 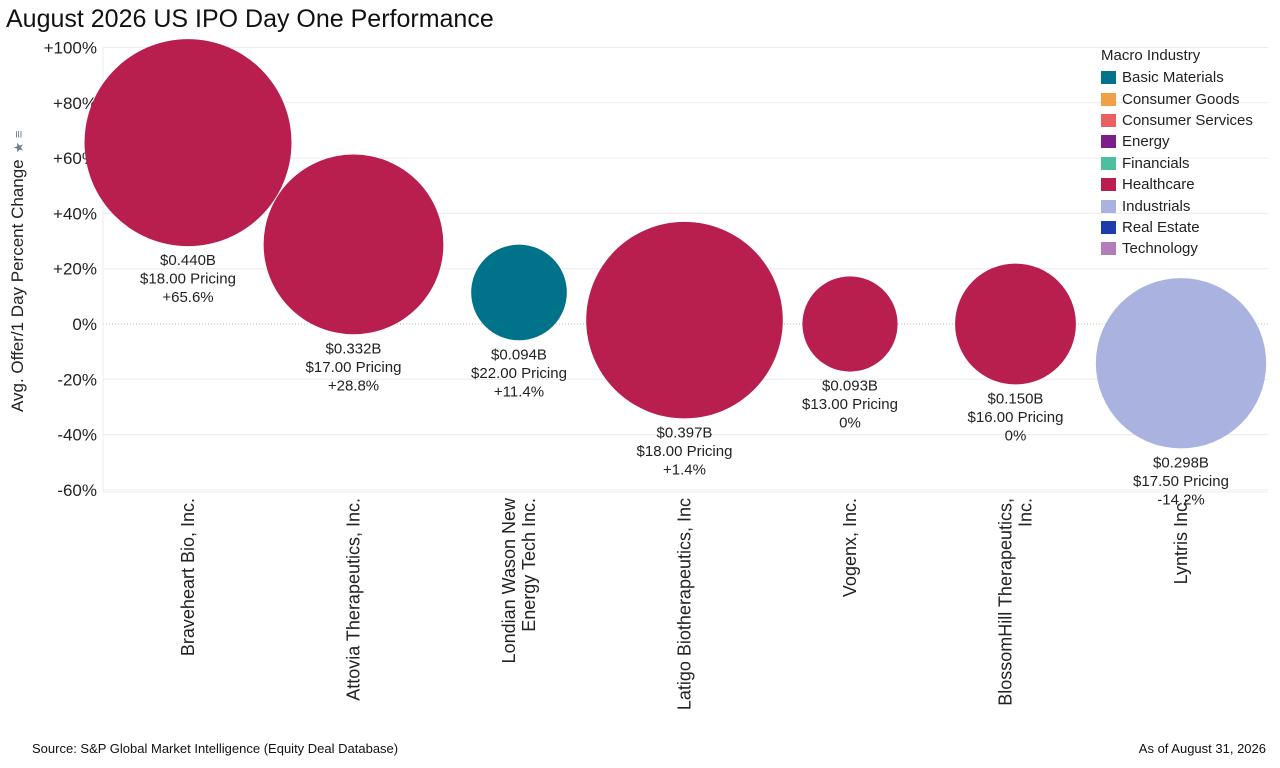 I want to click on x-tick-label: Latigo Biotherapeutics, Inc, so click(x=685, y=604).